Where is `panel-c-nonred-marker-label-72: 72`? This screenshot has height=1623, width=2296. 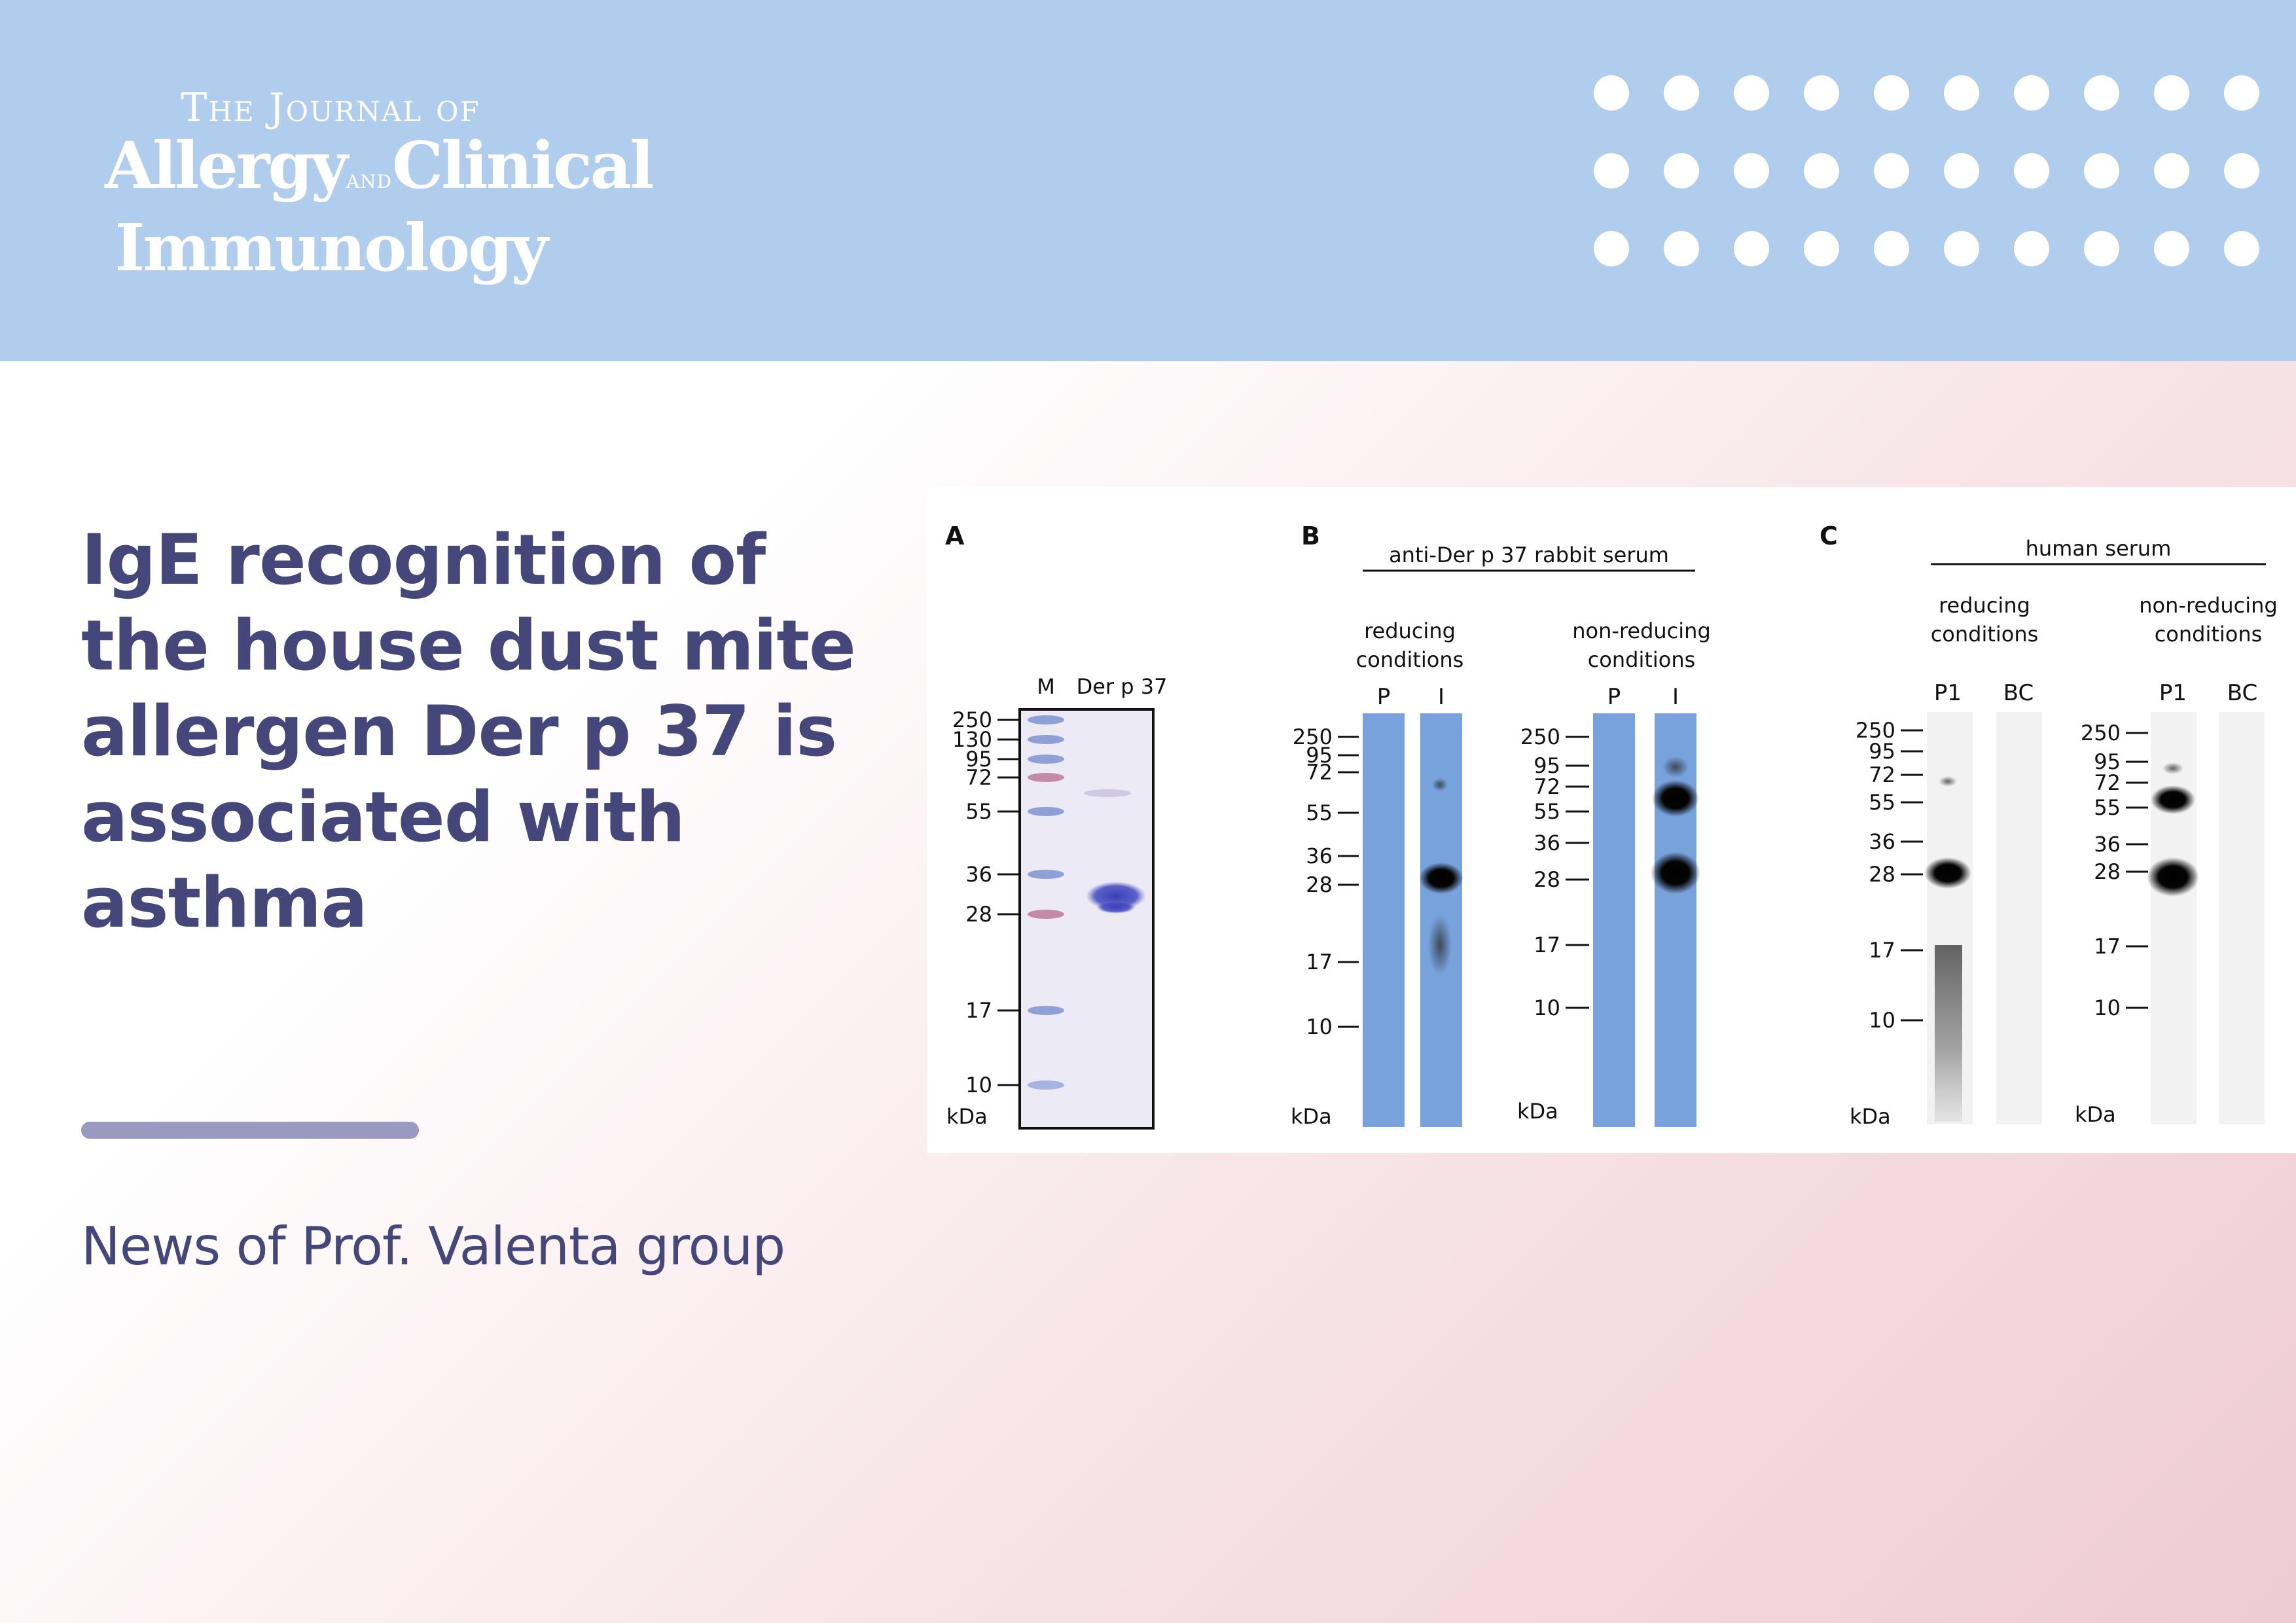 panel-c-nonred-marker-label-72: 72 is located at coordinates (2107, 782).